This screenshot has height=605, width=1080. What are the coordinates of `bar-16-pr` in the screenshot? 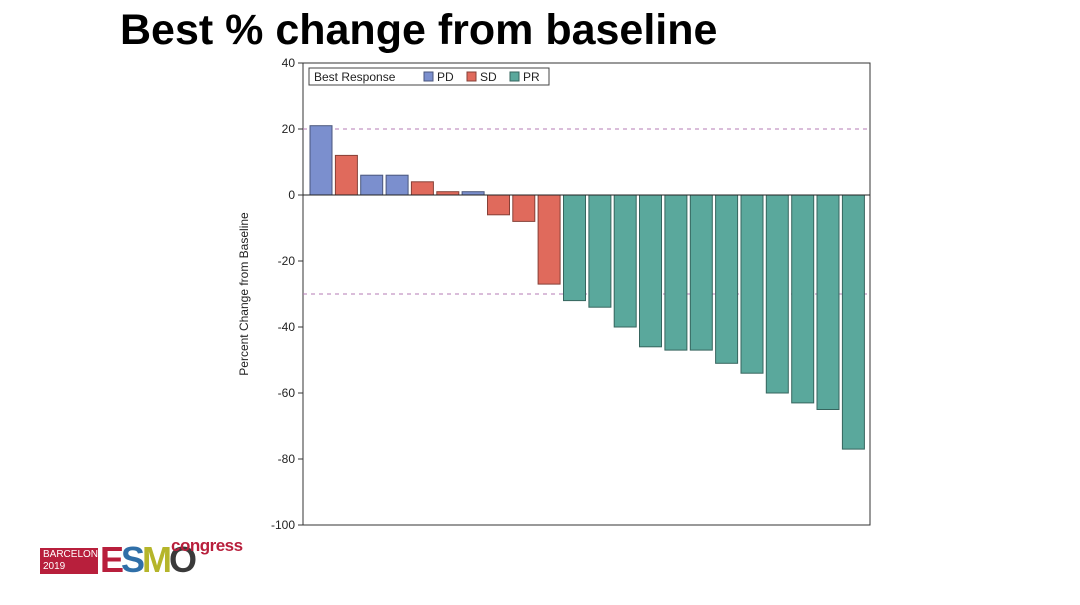 It's located at (701, 272).